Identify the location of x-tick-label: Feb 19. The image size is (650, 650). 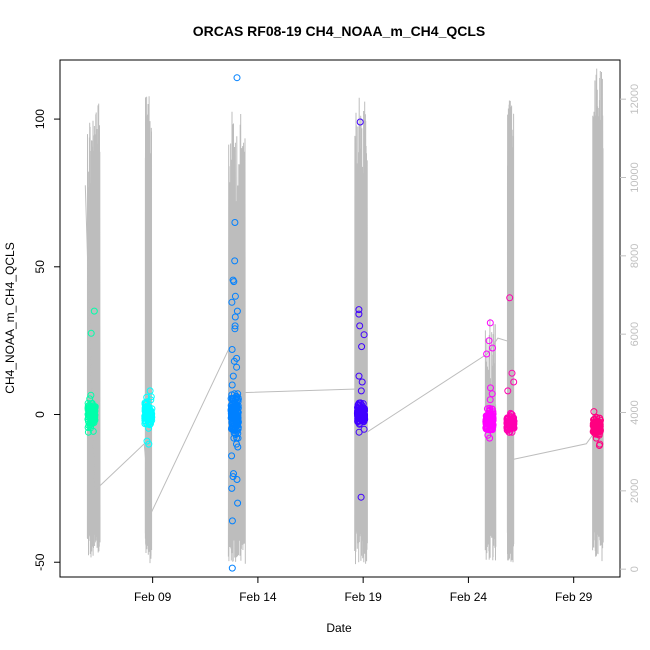
(363, 597).